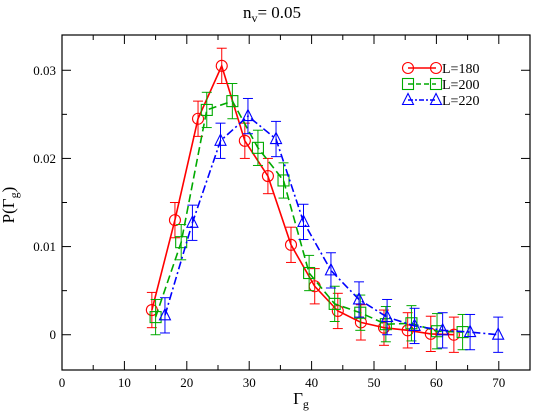 The height and width of the screenshot is (414, 545). I want to click on x-tick-label: 60, so click(436, 382).